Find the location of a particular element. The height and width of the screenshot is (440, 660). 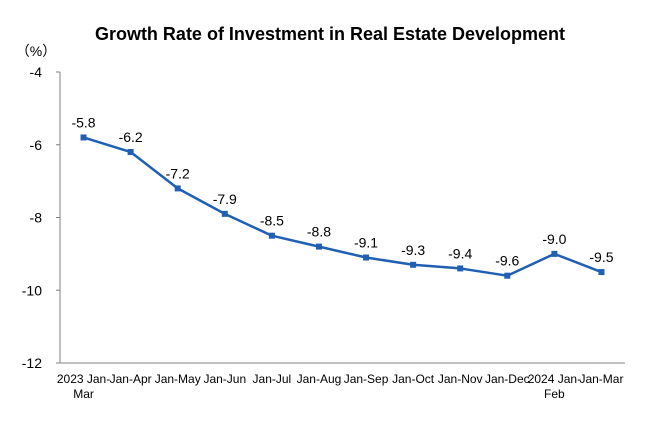

data-label: -9.0 is located at coordinates (554, 239).